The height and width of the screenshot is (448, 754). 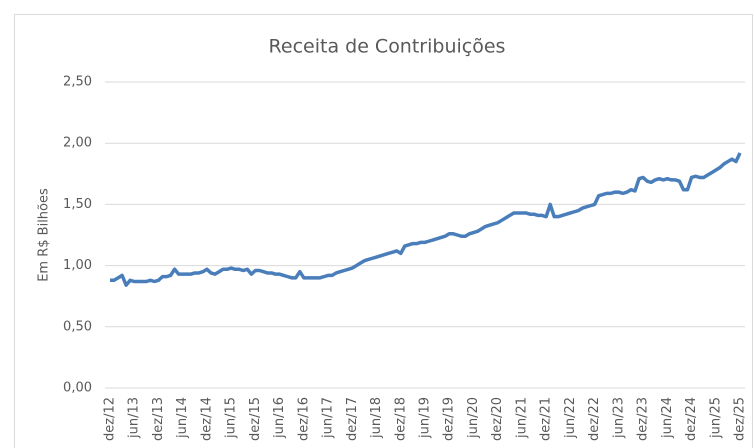 What do you see at coordinates (521, 418) in the screenshot?
I see `x-tick-label: jun/21` at bounding box center [521, 418].